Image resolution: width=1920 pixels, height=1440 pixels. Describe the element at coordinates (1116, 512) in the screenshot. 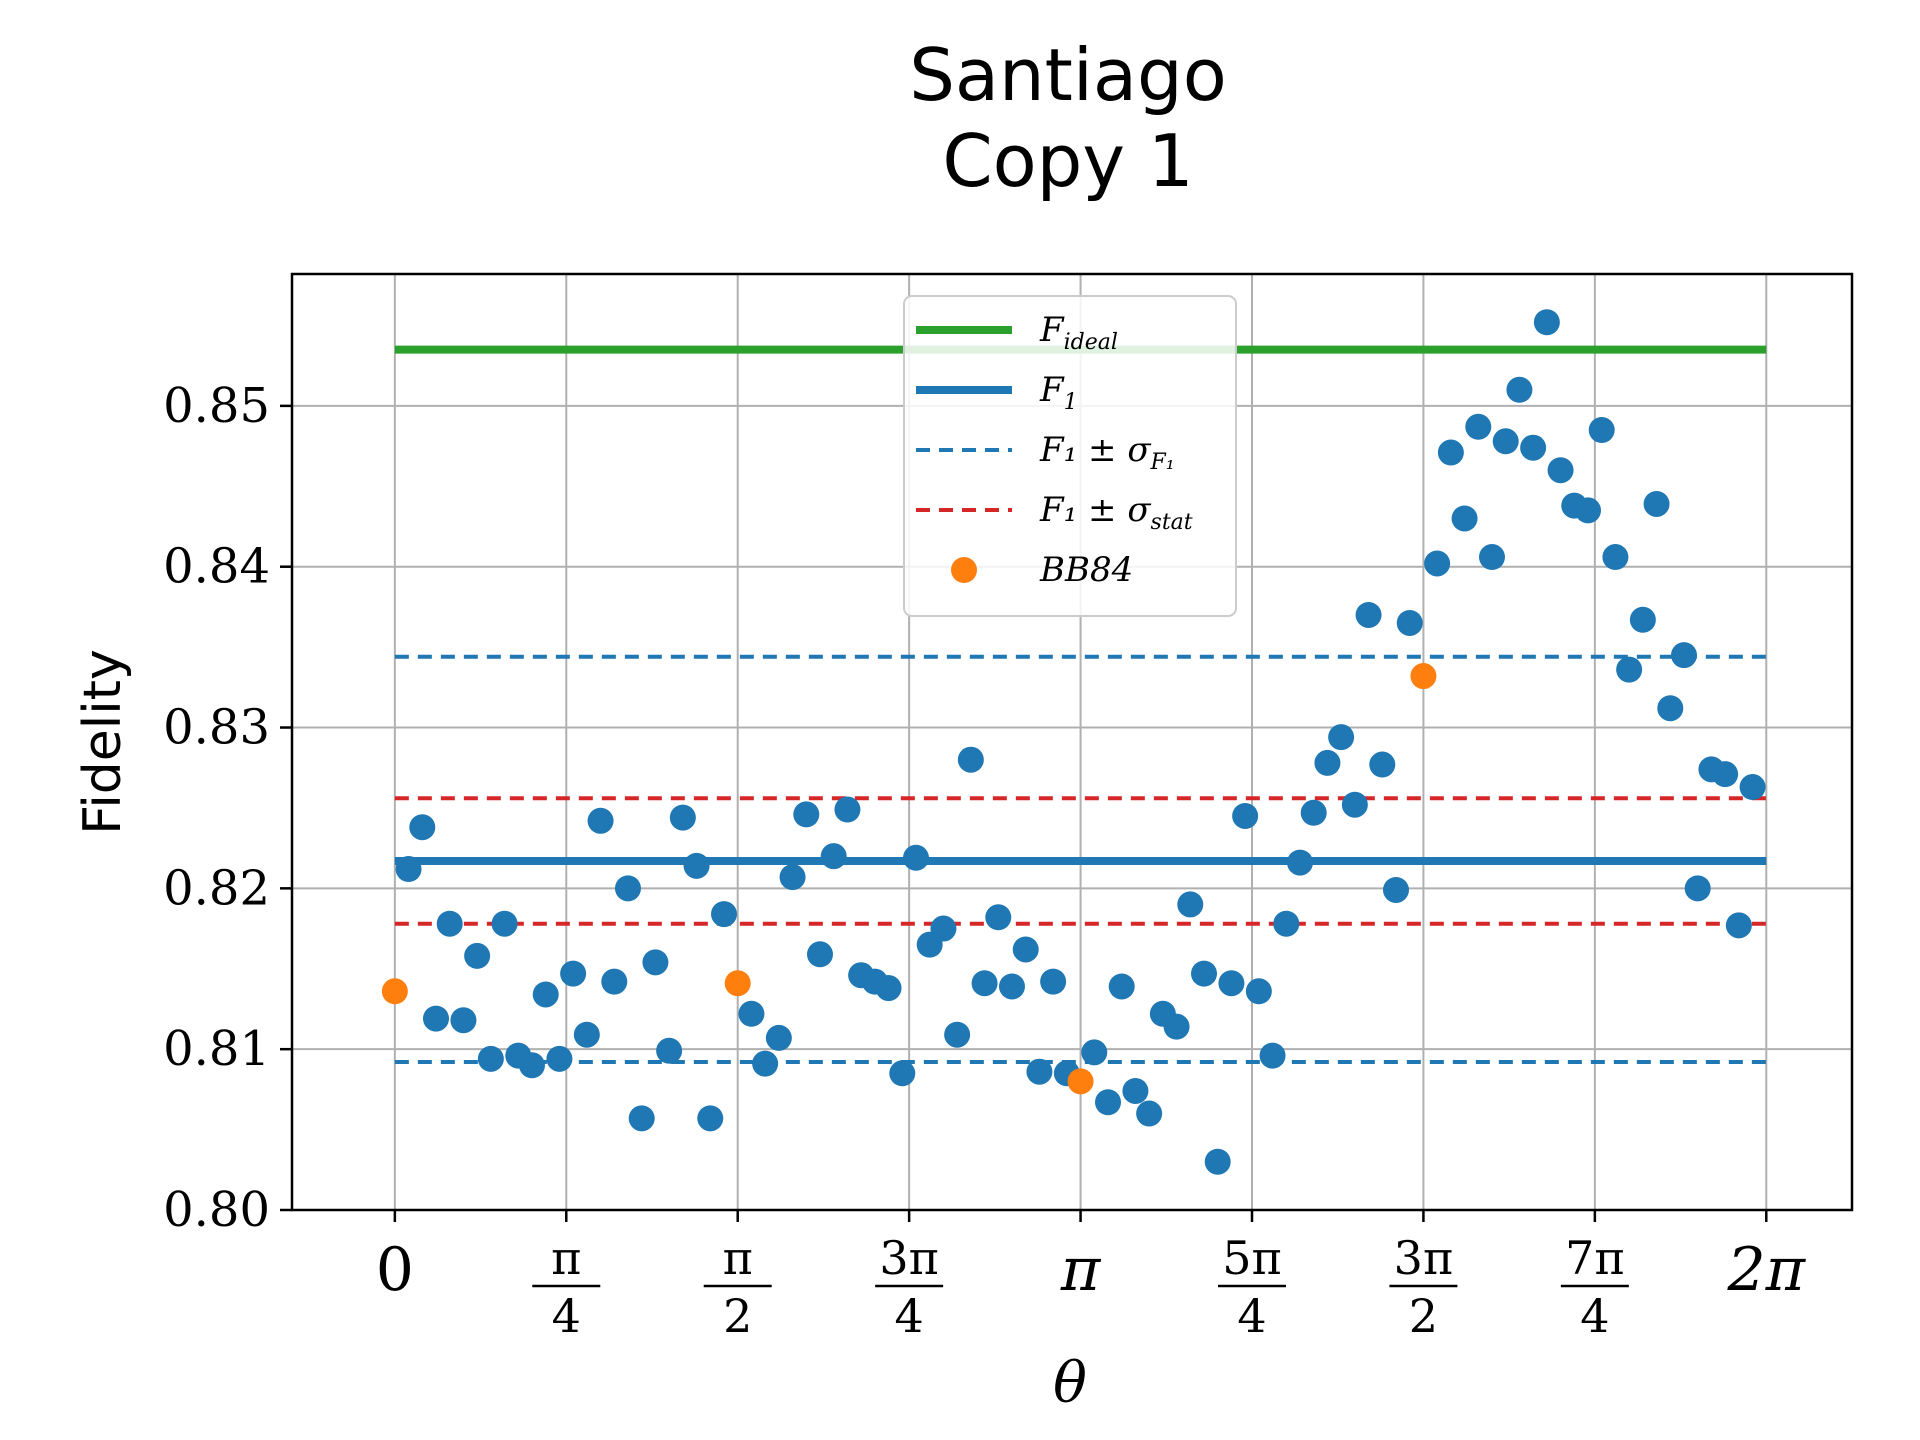

I see `legend-label: F₁ ± σstat` at that location.